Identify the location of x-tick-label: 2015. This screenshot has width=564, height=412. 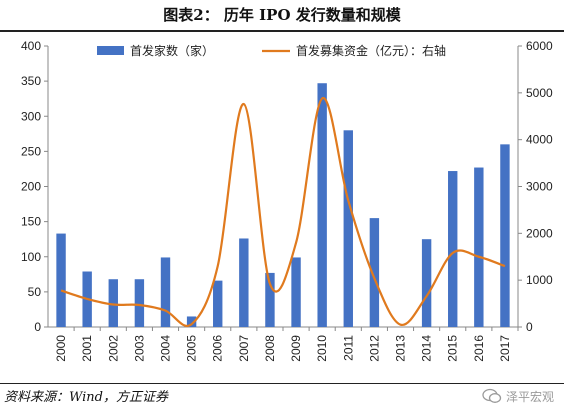
(453, 348).